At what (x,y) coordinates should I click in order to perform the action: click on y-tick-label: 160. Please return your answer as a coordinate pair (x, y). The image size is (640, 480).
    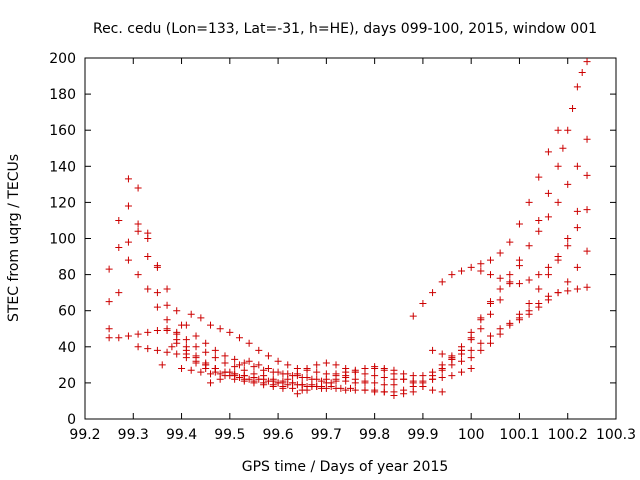
    Looking at the image, I should click on (62, 131).